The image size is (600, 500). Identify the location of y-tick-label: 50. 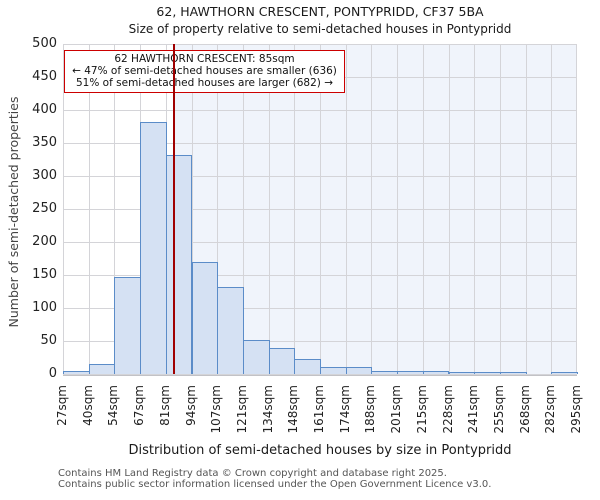
(48, 340).